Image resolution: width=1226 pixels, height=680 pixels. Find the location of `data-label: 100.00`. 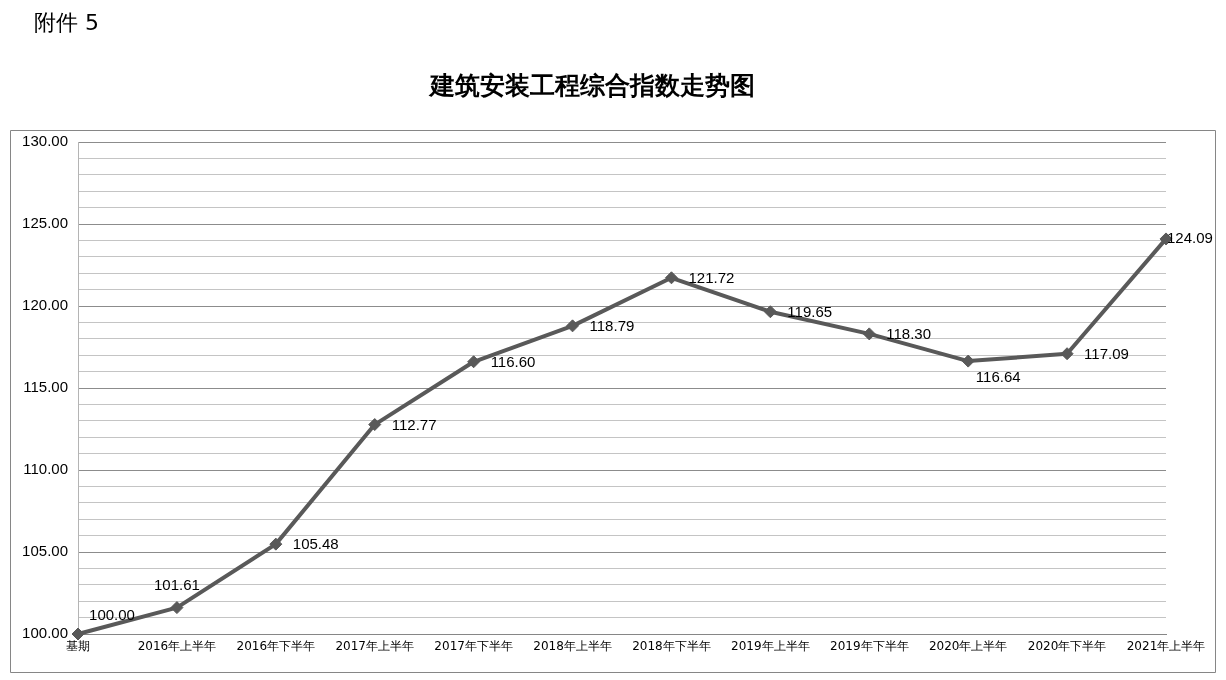

data-label: 100.00 is located at coordinates (112, 615).